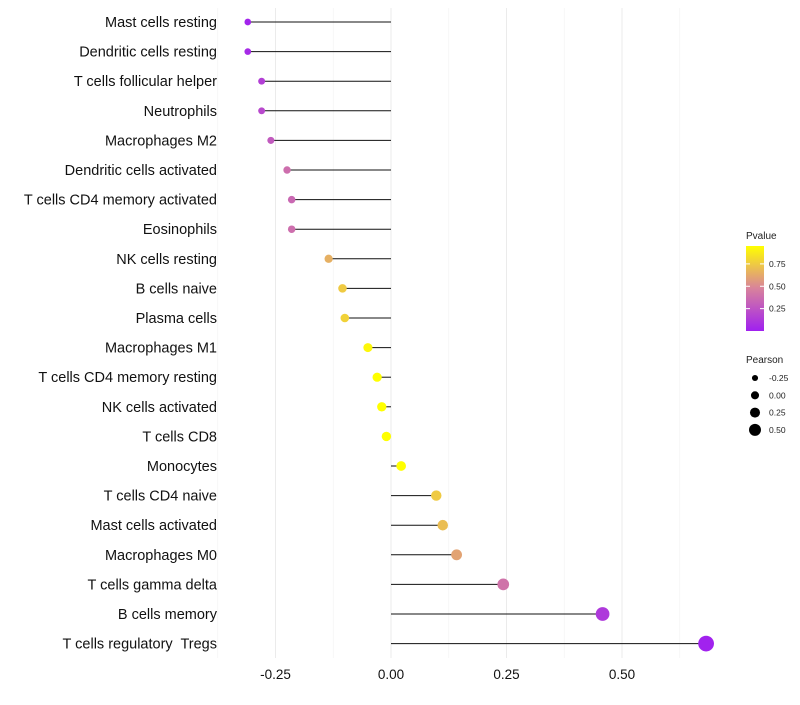  What do you see at coordinates (160, 497) in the screenshot?
I see `y-tick-label: T cells CD4 naive` at bounding box center [160, 497].